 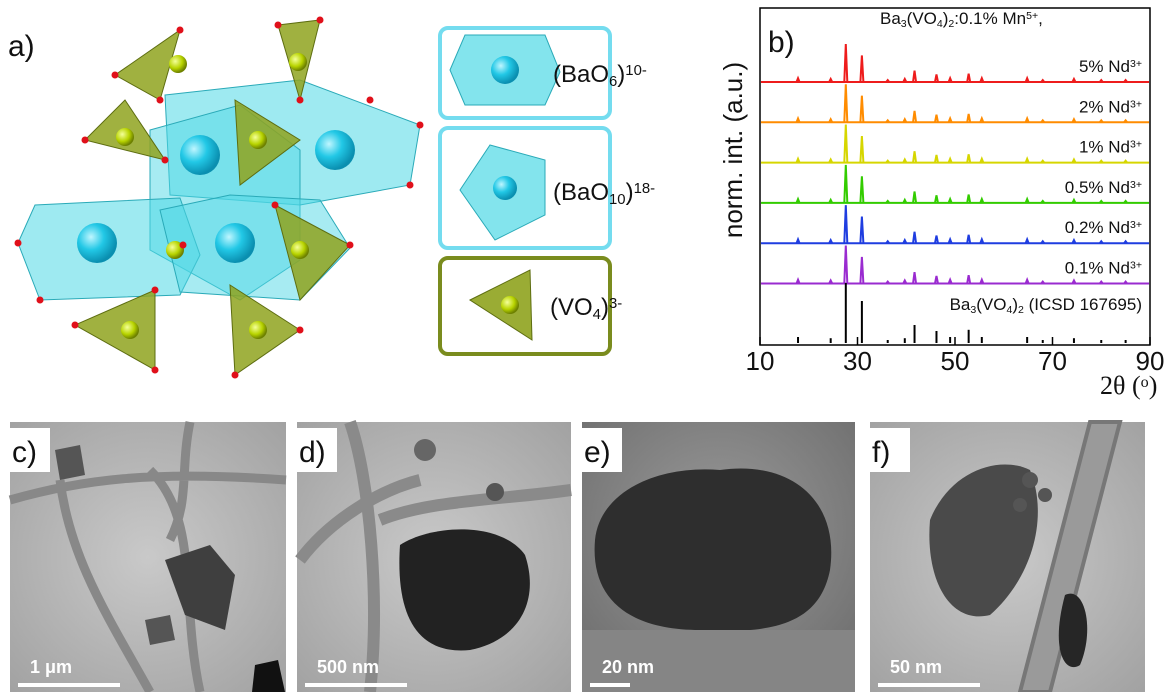 I want to click on x-tick-label: 70, so click(x=1052, y=361).